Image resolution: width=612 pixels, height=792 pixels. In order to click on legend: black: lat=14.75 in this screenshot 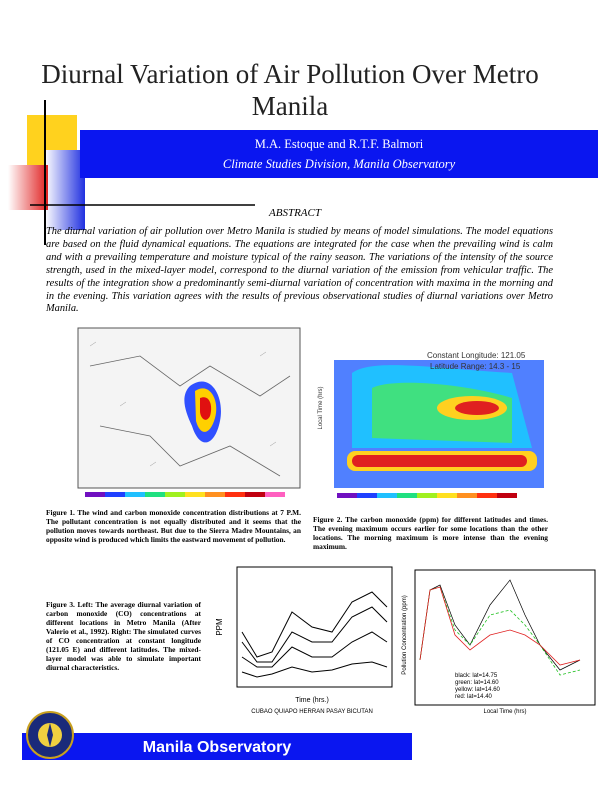, I will do `click(476, 676)`.